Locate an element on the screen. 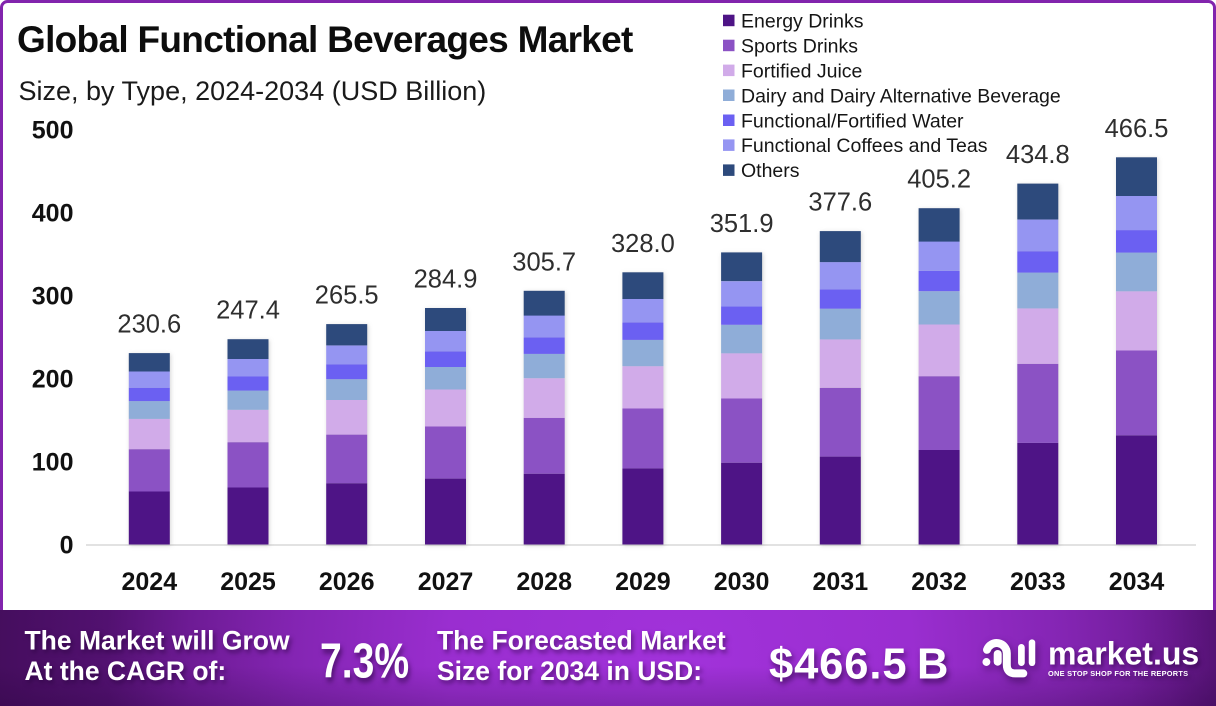 Image resolution: width=1216 pixels, height=706 pixels. svg-text: The Forecasted Market is located at coordinates (581, 641).